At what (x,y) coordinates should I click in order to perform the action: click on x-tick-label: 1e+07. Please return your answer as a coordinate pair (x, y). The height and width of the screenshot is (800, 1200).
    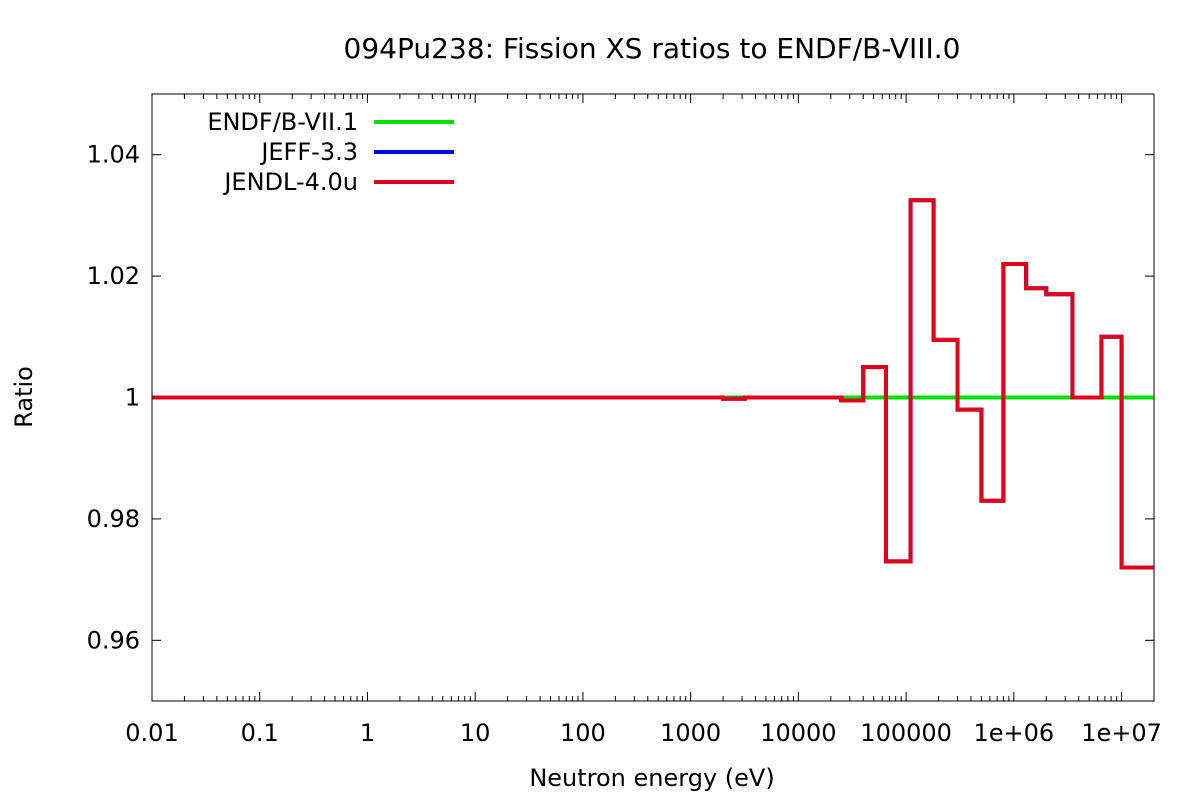
    Looking at the image, I should click on (1121, 733).